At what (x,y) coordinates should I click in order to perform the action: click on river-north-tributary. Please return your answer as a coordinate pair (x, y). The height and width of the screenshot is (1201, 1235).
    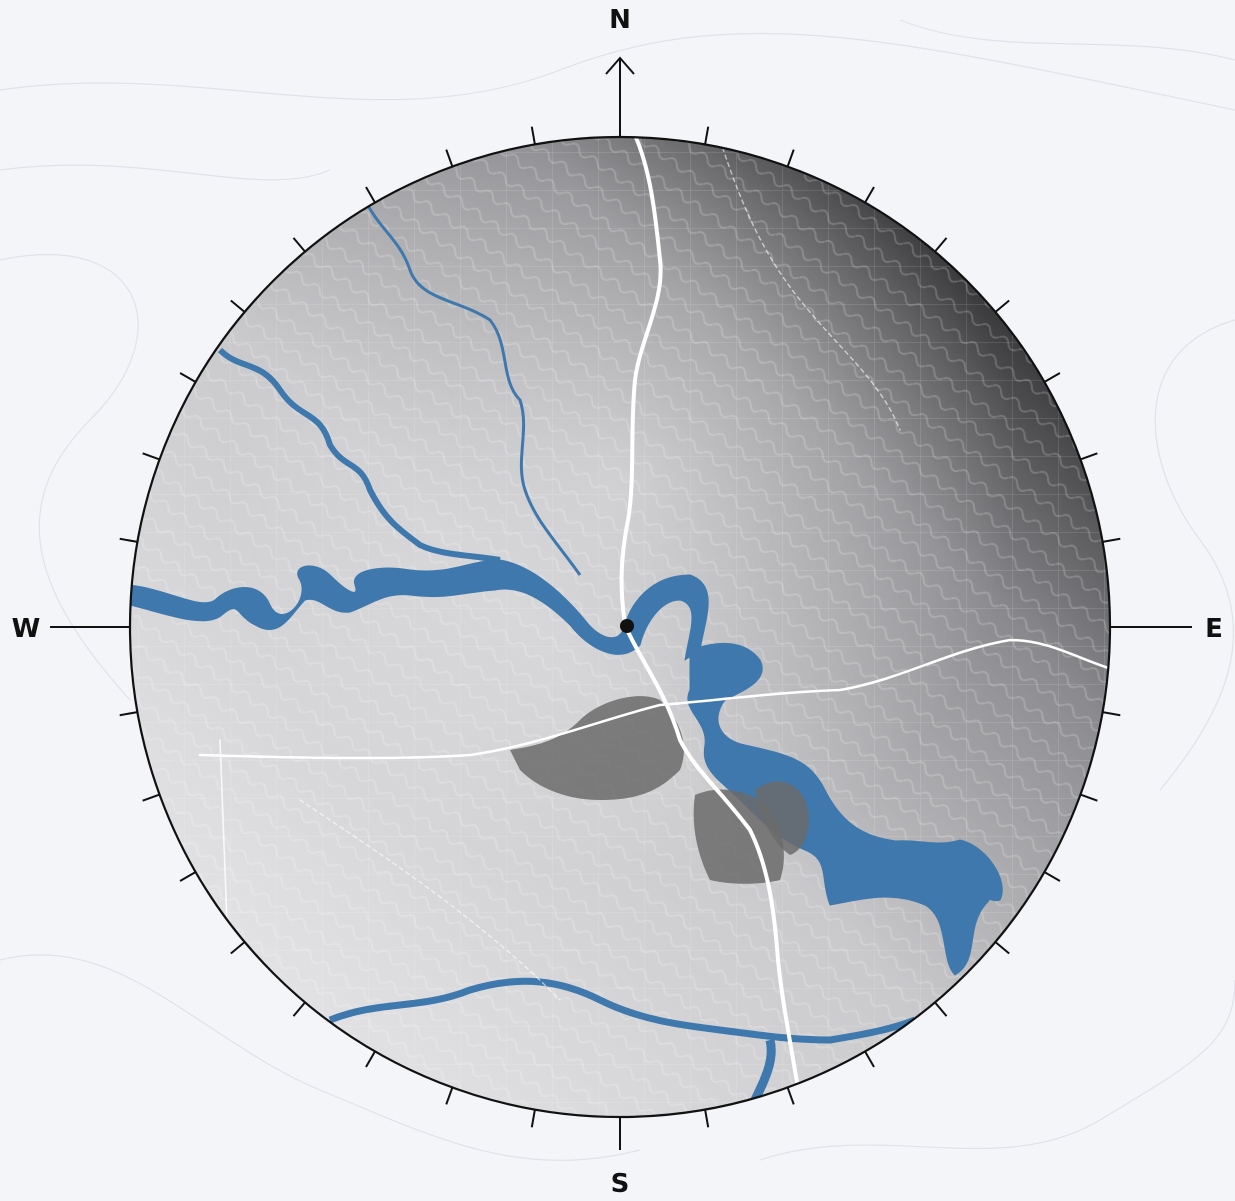
    Looking at the image, I should click on (472, 387).